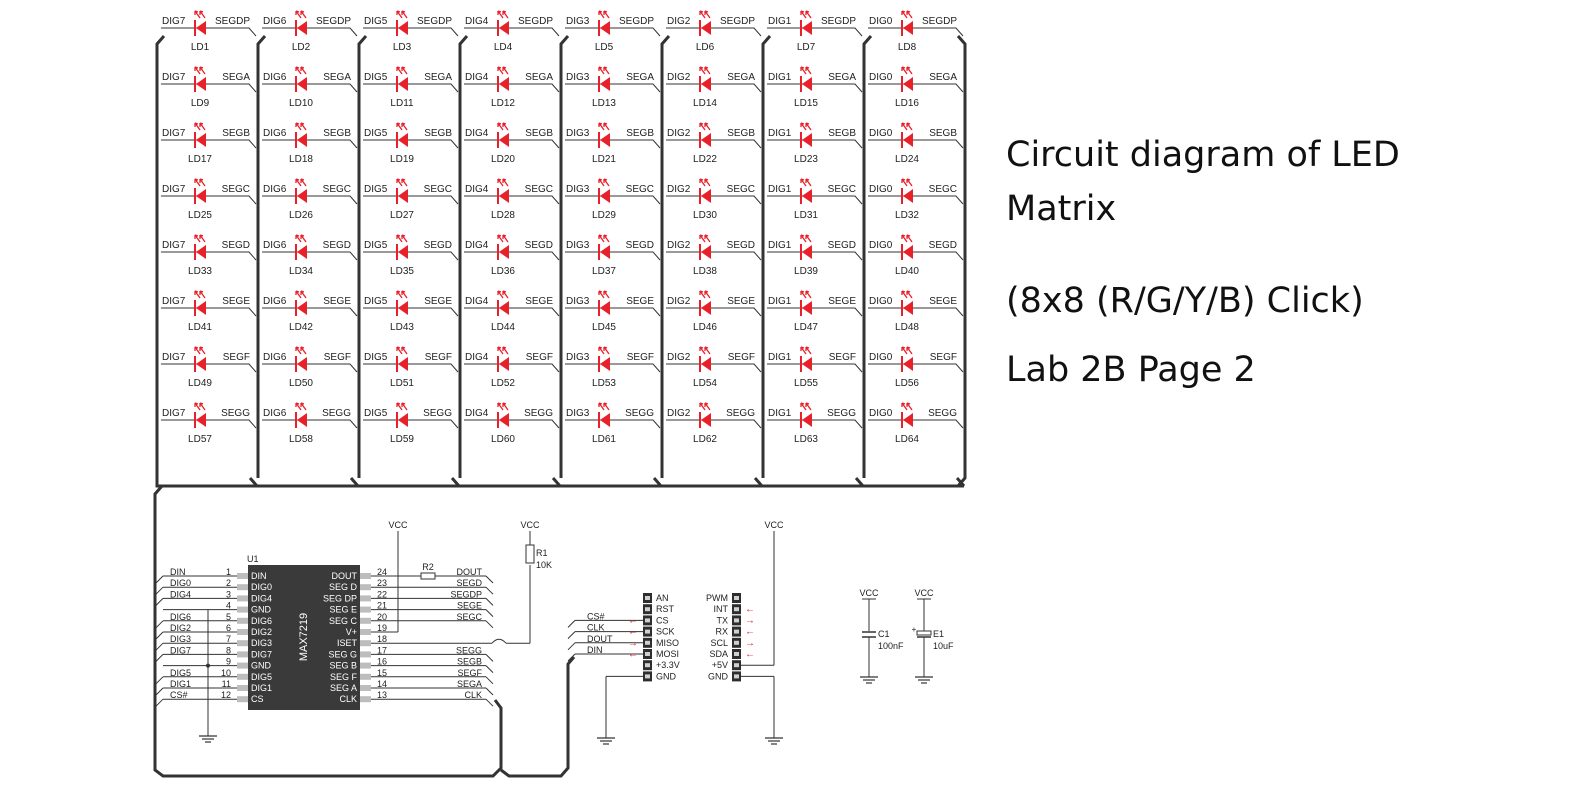 The height and width of the screenshot is (810, 1587). What do you see at coordinates (402, 159) in the screenshot?
I see `led-label: LD19` at bounding box center [402, 159].